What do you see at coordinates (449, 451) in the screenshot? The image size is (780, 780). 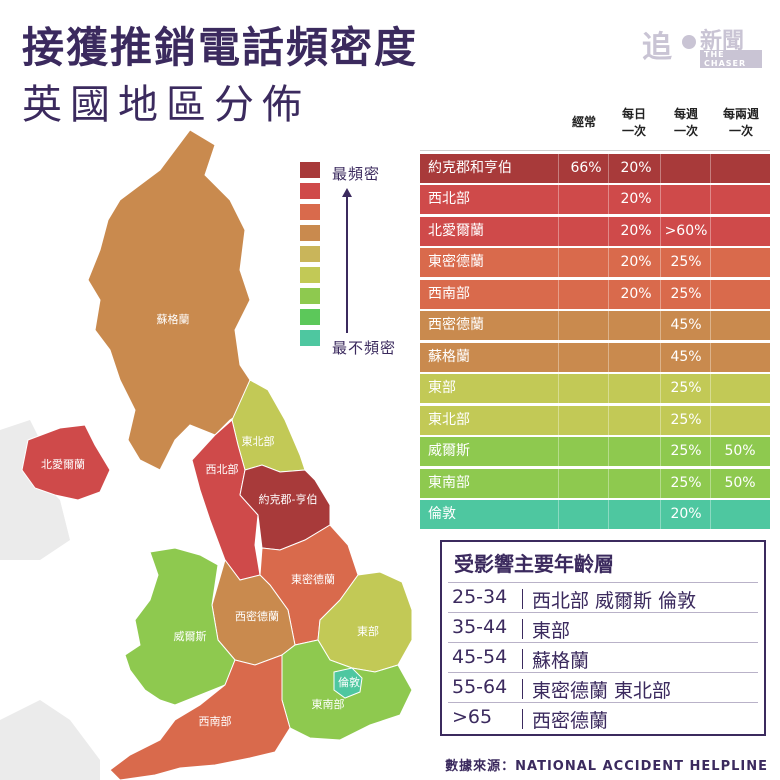 I see `region-cell: 威爾斯` at bounding box center [449, 451].